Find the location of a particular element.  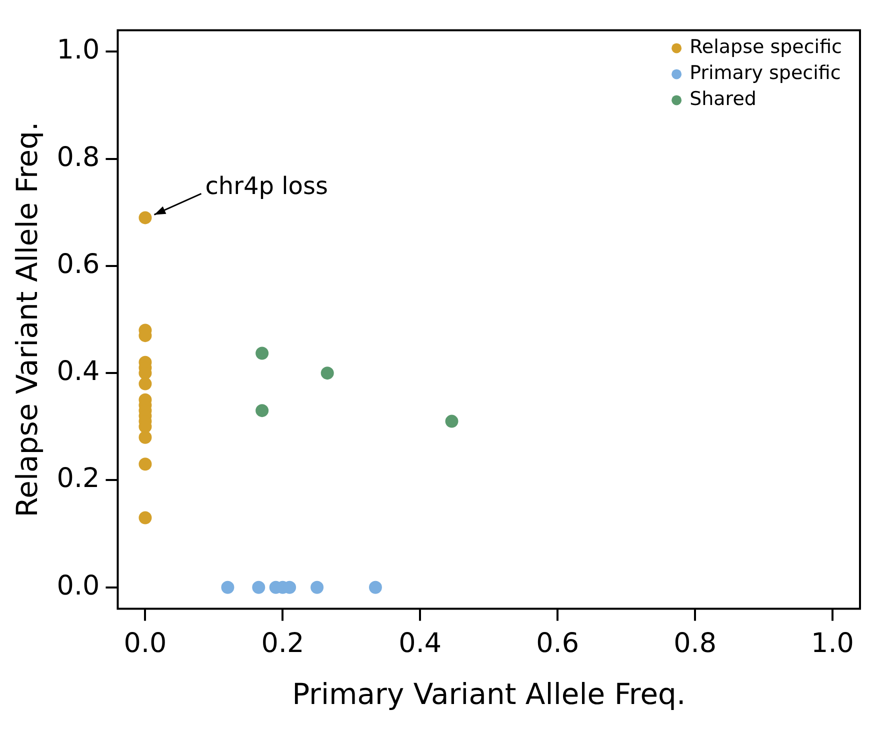

legend-label: Shared is located at coordinates (723, 99).